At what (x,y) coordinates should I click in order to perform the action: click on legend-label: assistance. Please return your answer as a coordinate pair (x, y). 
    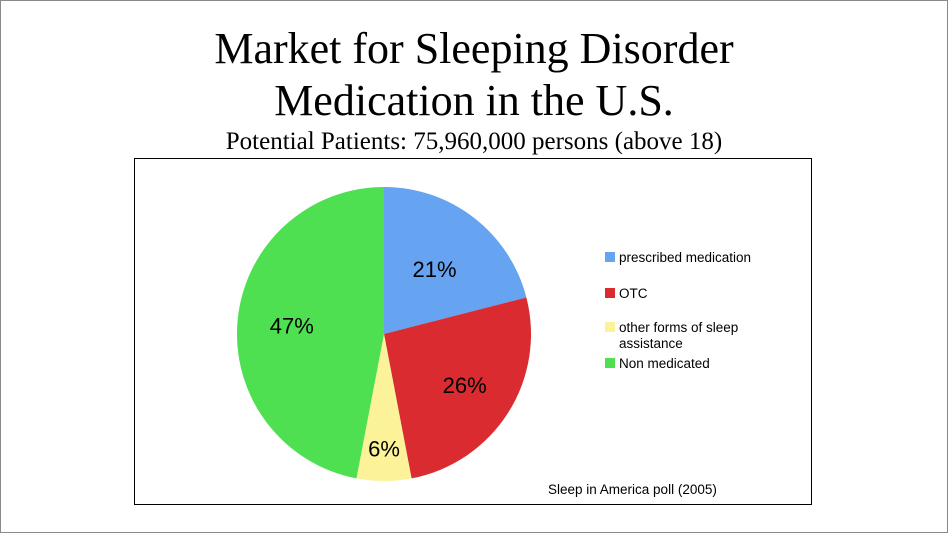
    Looking at the image, I should click on (651, 343).